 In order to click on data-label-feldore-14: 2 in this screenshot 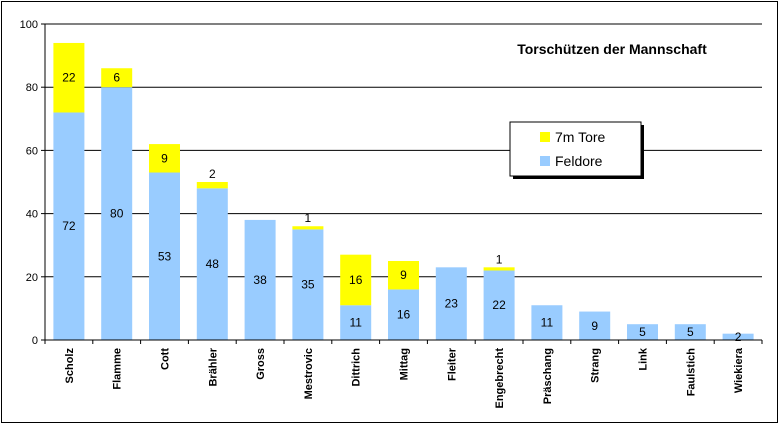, I will do `click(738, 337)`.